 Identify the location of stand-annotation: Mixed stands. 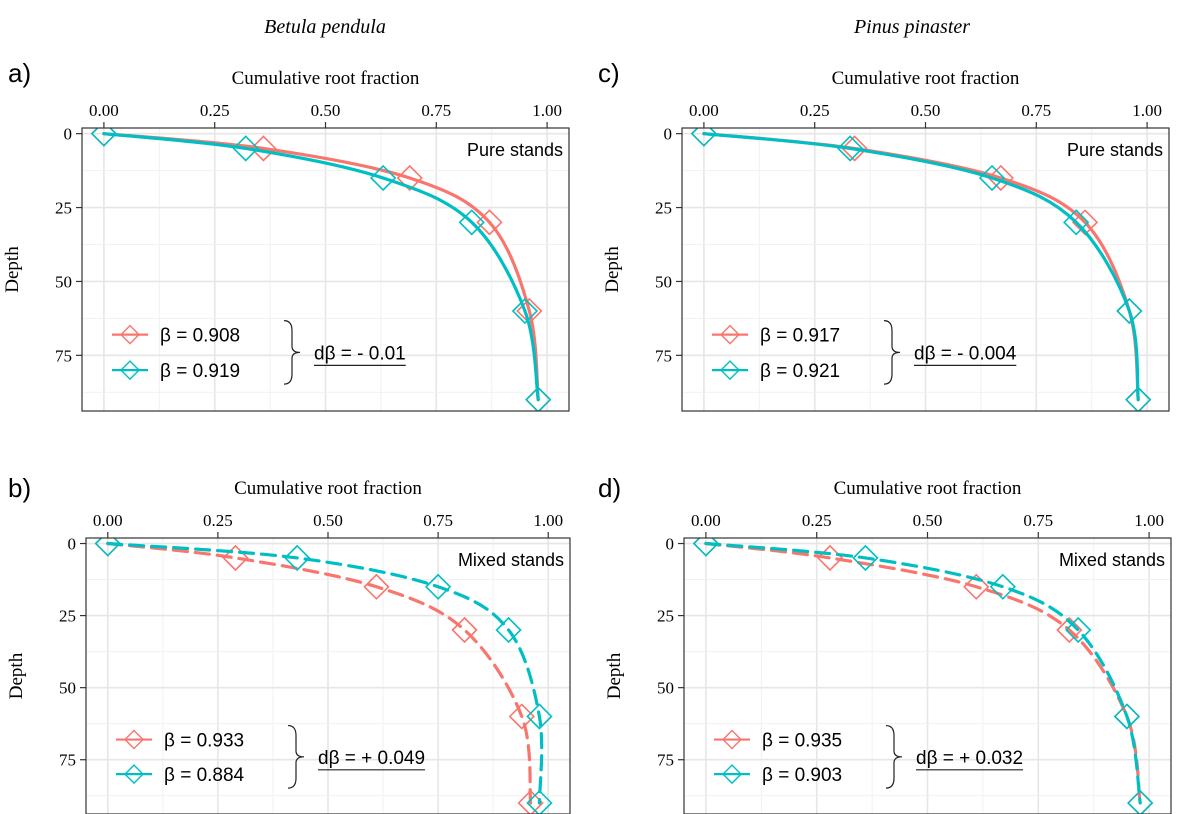
(1112, 560).